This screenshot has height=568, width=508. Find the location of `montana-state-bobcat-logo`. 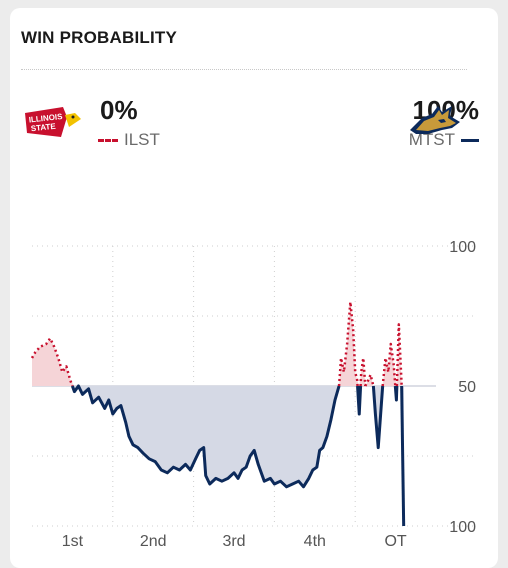

montana-state-bobcat-logo is located at coordinates (435, 120).